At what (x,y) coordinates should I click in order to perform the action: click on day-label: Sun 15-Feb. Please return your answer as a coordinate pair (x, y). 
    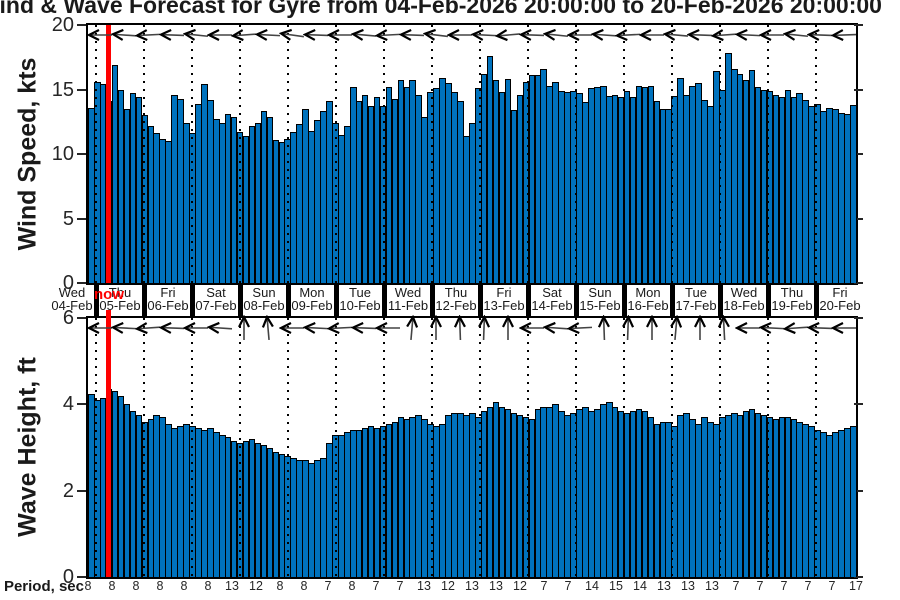
    Looking at the image, I should click on (600, 299).